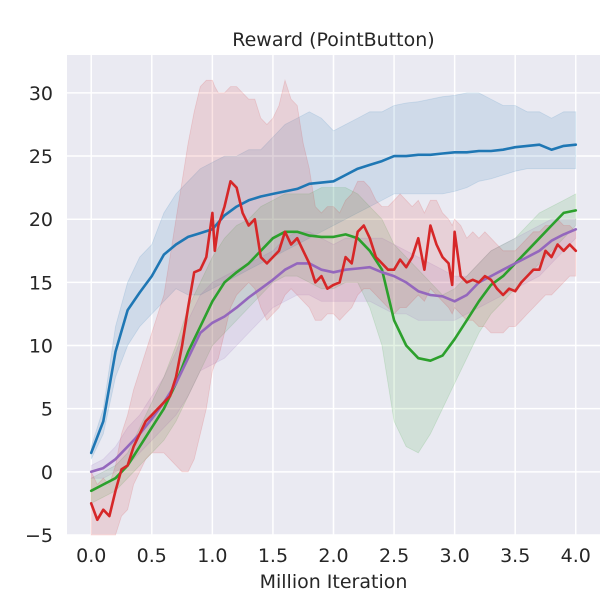 This screenshot has width=600, height=600. Describe the element at coordinates (47, 410) in the screenshot. I see `y-tick-label: 5` at that location.